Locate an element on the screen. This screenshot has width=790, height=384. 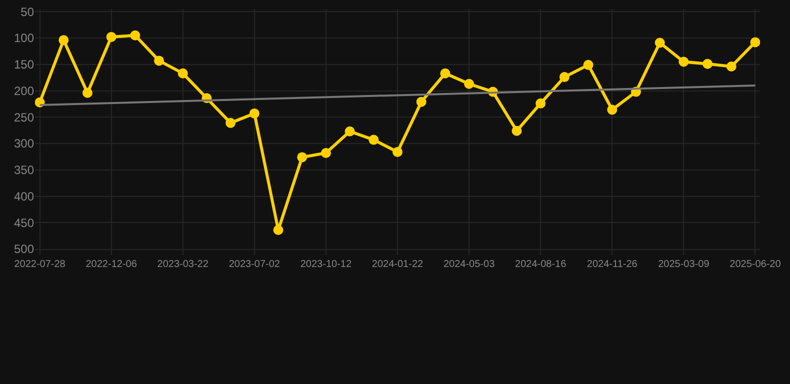
x-tick-label: 2024-01-22 is located at coordinates (398, 264).